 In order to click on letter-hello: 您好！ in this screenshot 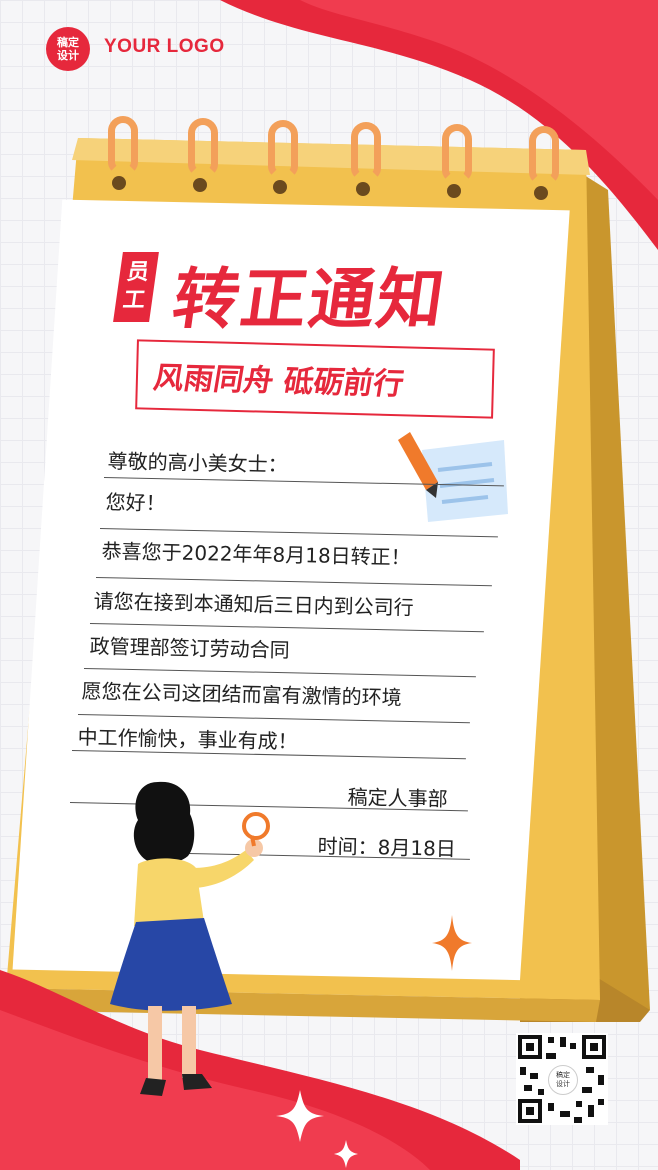, I will do `click(135, 502)`.